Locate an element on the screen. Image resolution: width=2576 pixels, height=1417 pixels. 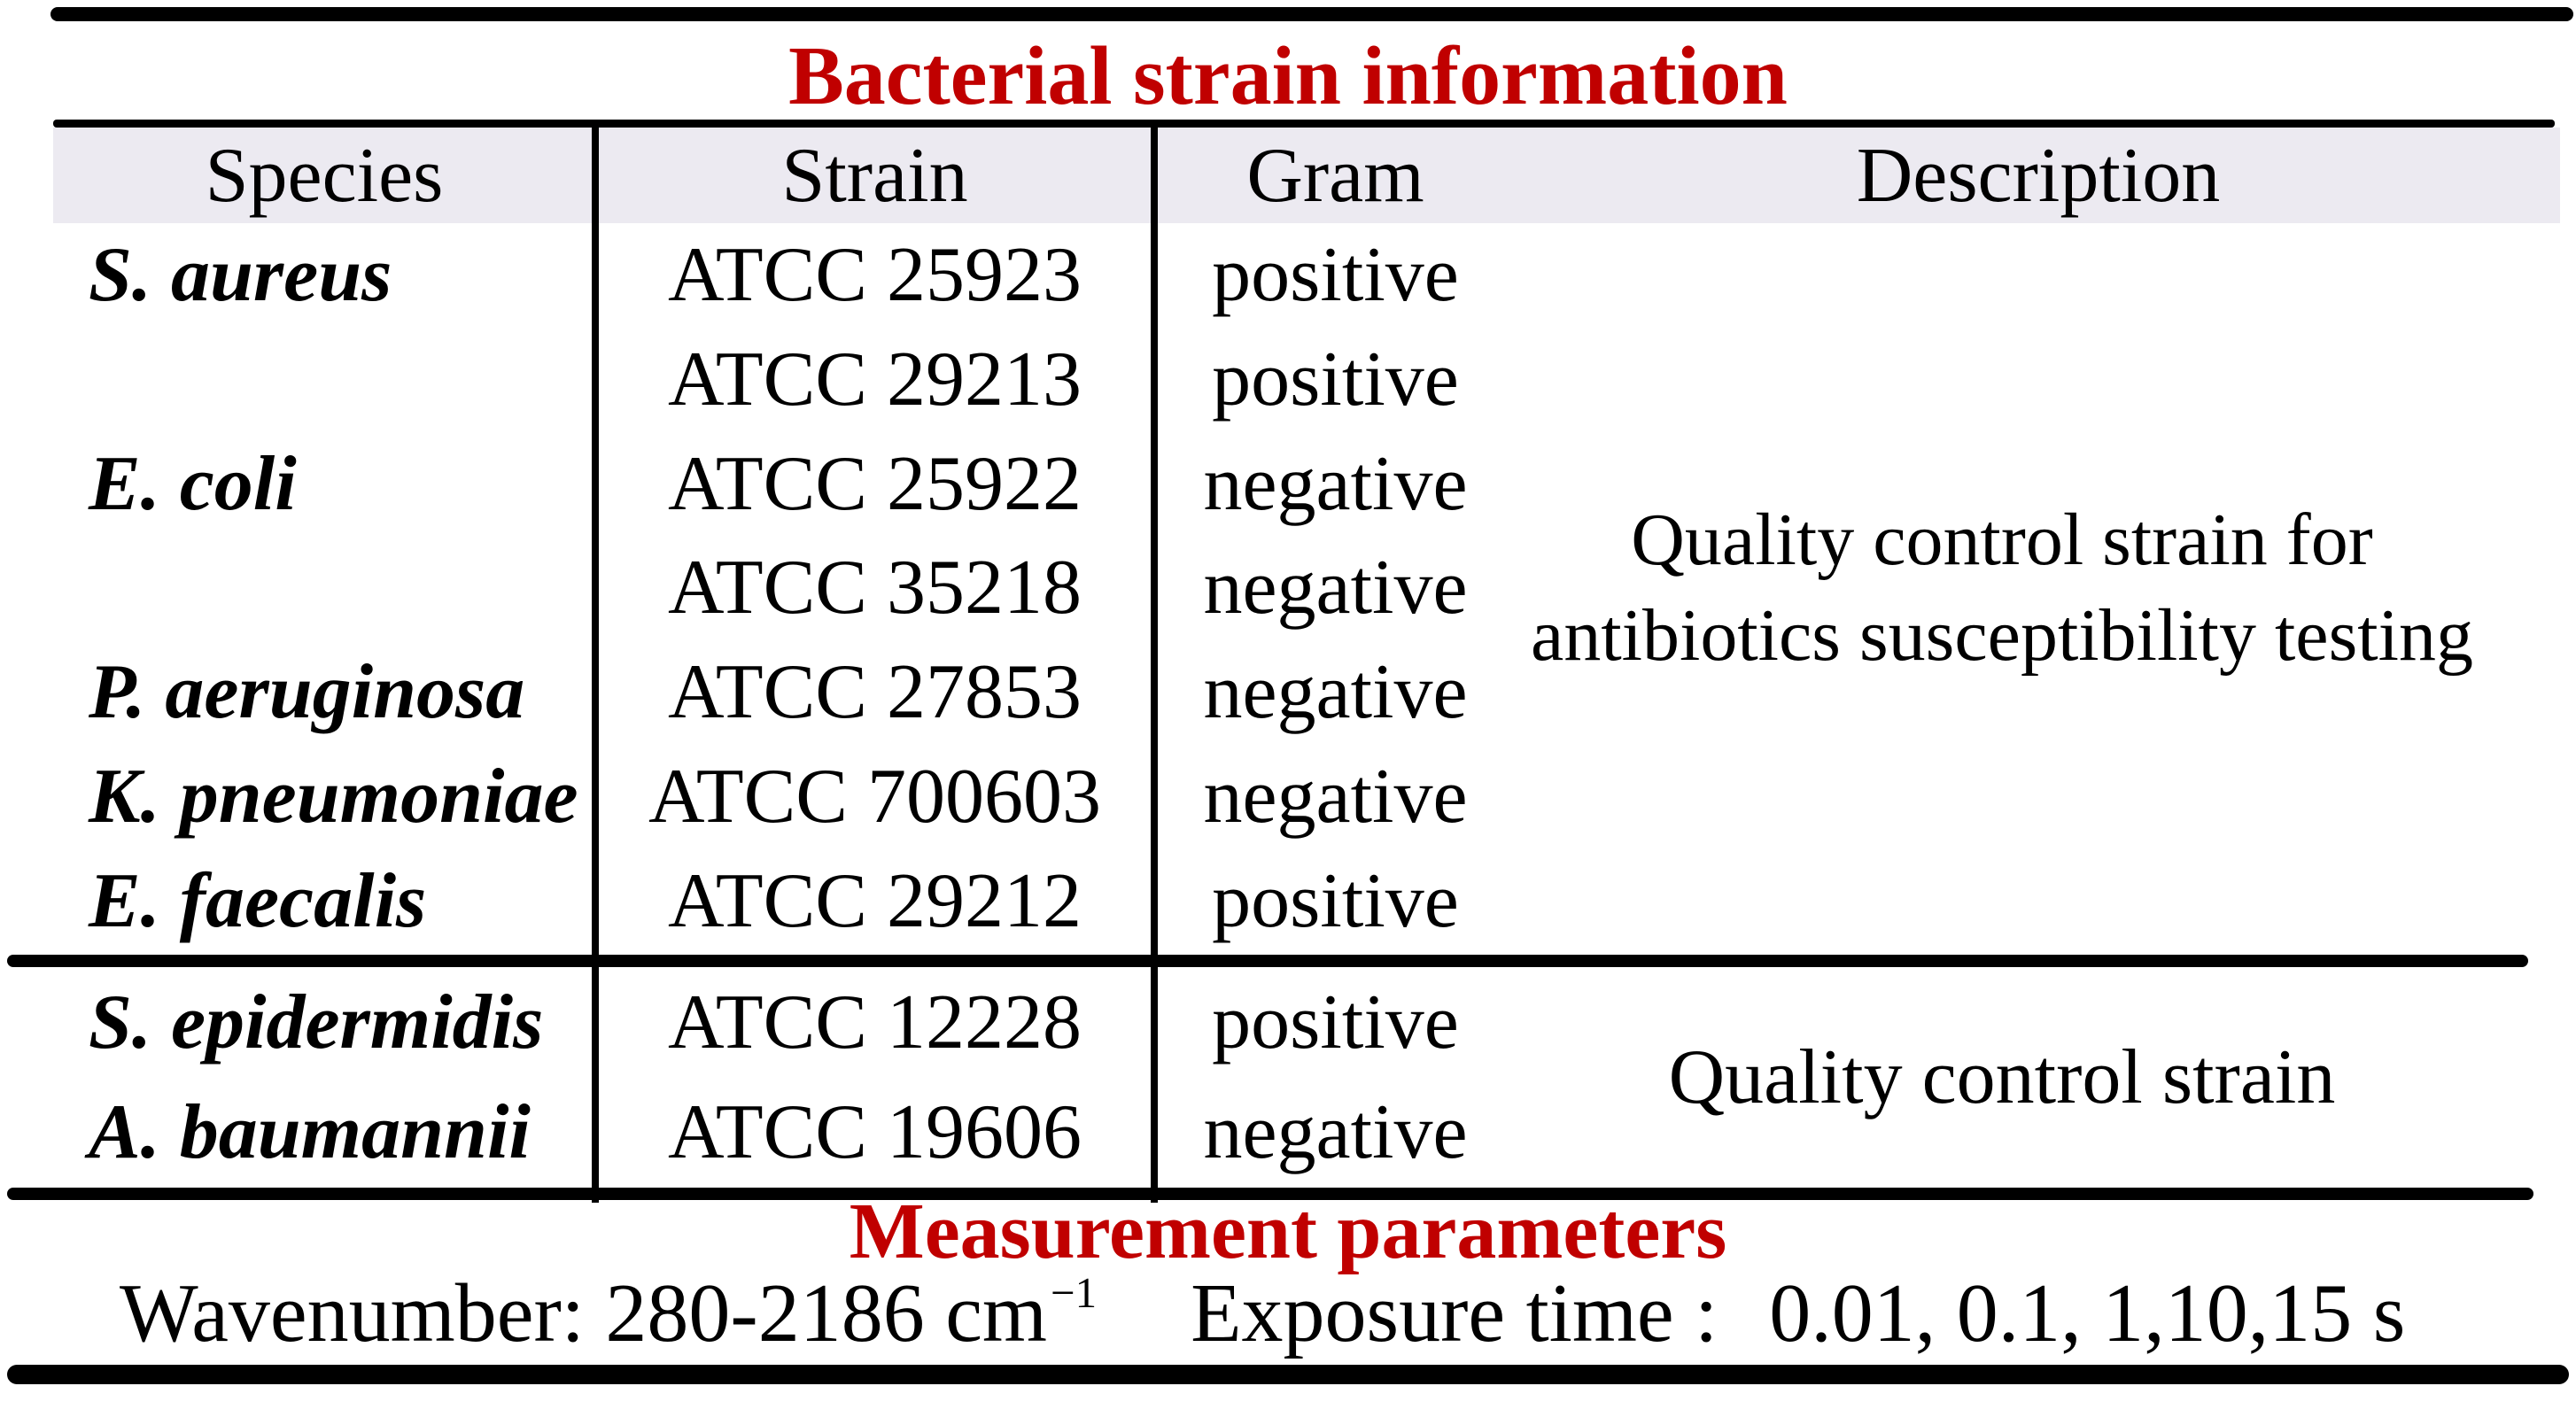
table-title: Bacterial strain information is located at coordinates (1288, 76).